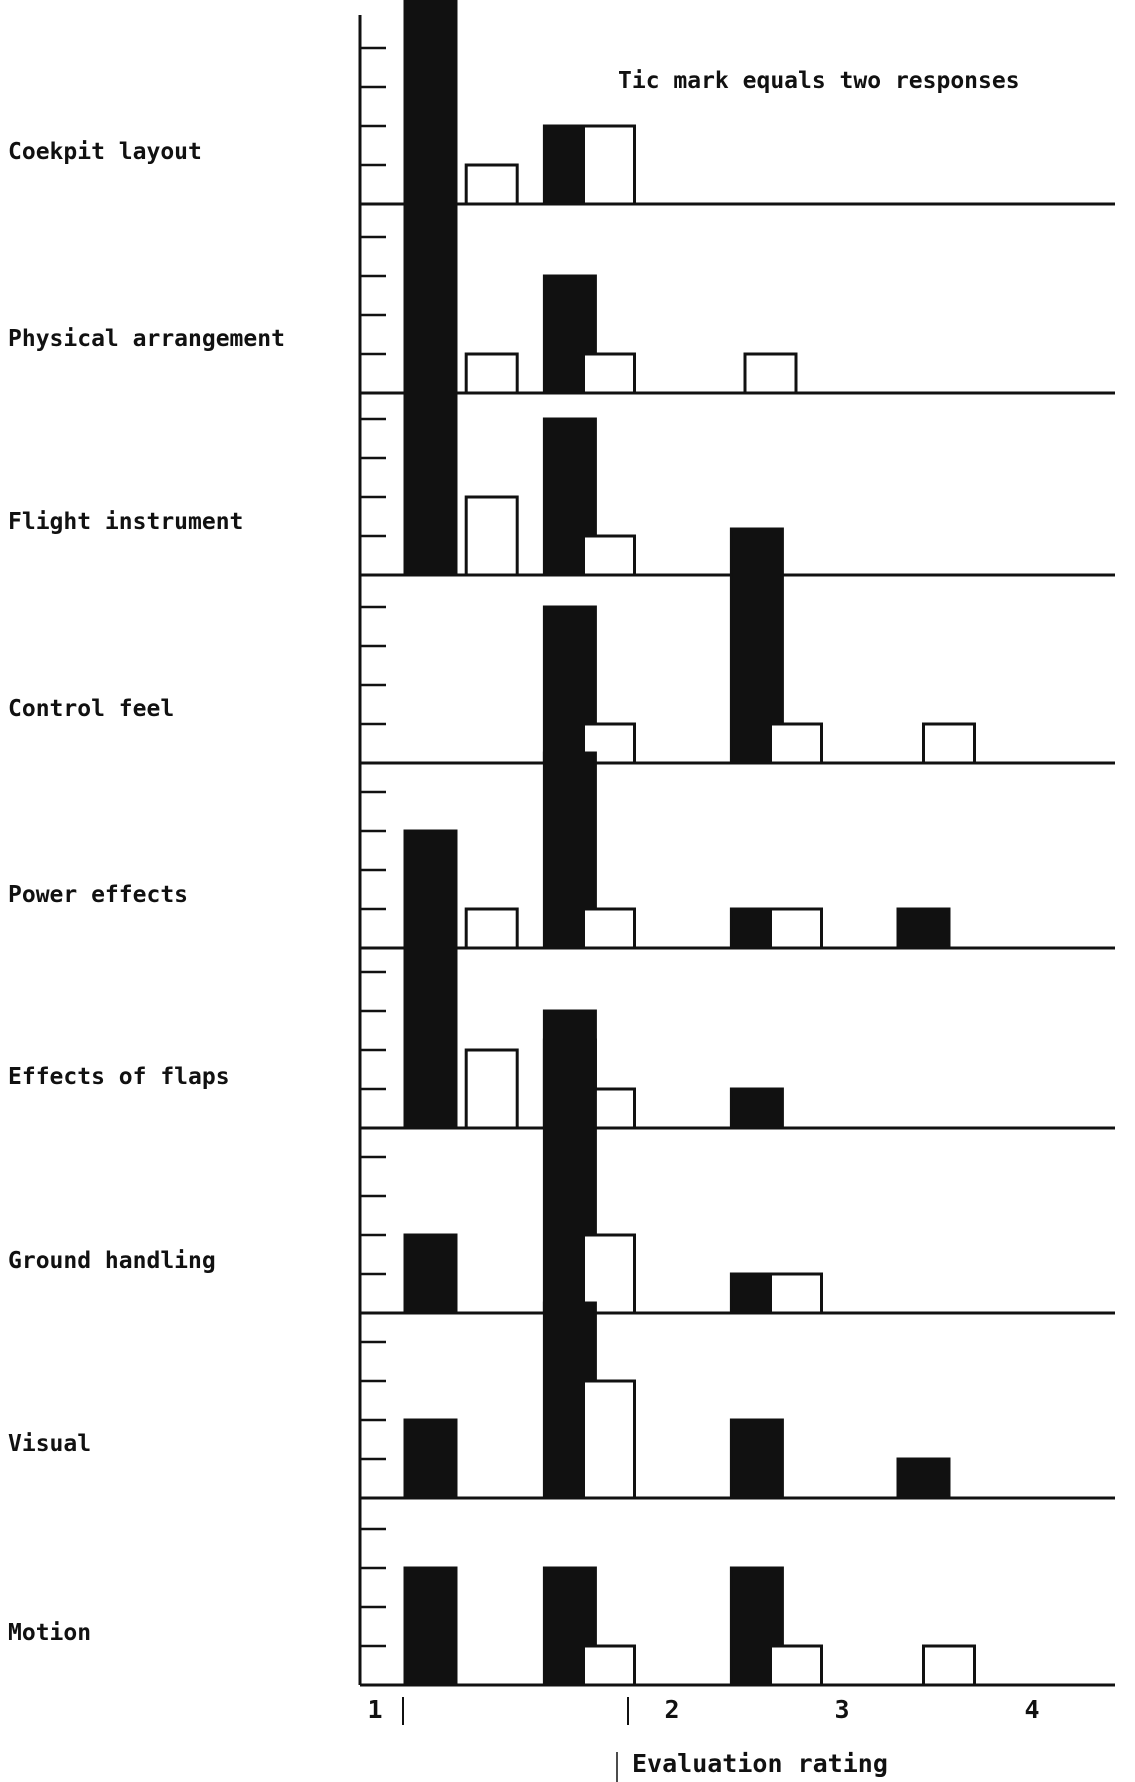 The width and height of the screenshot is (1135, 1782). What do you see at coordinates (819, 81) in the screenshot?
I see `tic-annotation: Tic mark equals two responses` at bounding box center [819, 81].